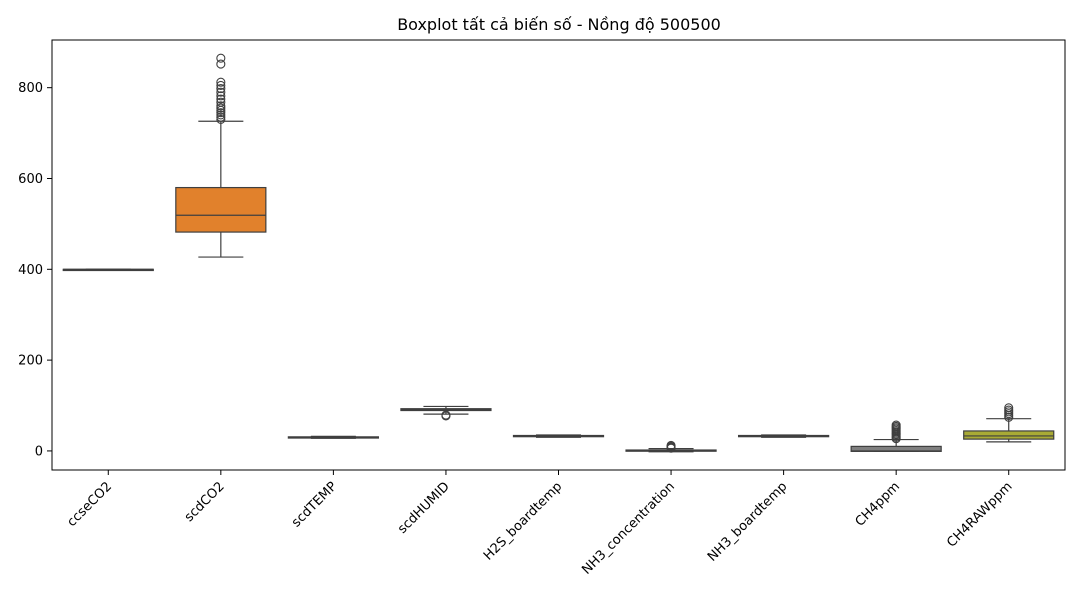 The height and width of the screenshot is (600, 1080). I want to click on x-tick-label: NH3_concentration, so click(628, 528).